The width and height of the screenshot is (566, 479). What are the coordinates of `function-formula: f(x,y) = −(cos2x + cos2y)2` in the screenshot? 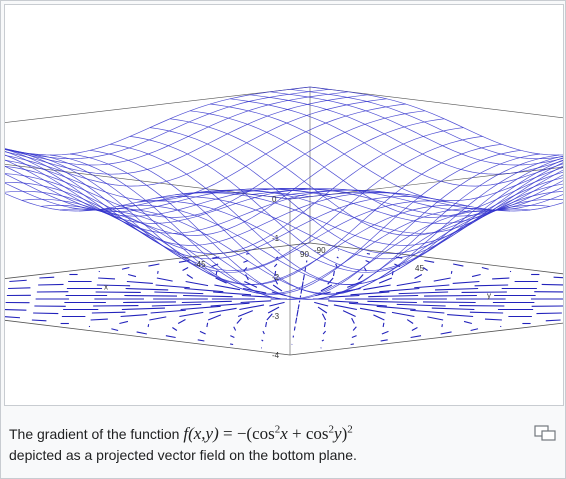 It's located at (267, 433).